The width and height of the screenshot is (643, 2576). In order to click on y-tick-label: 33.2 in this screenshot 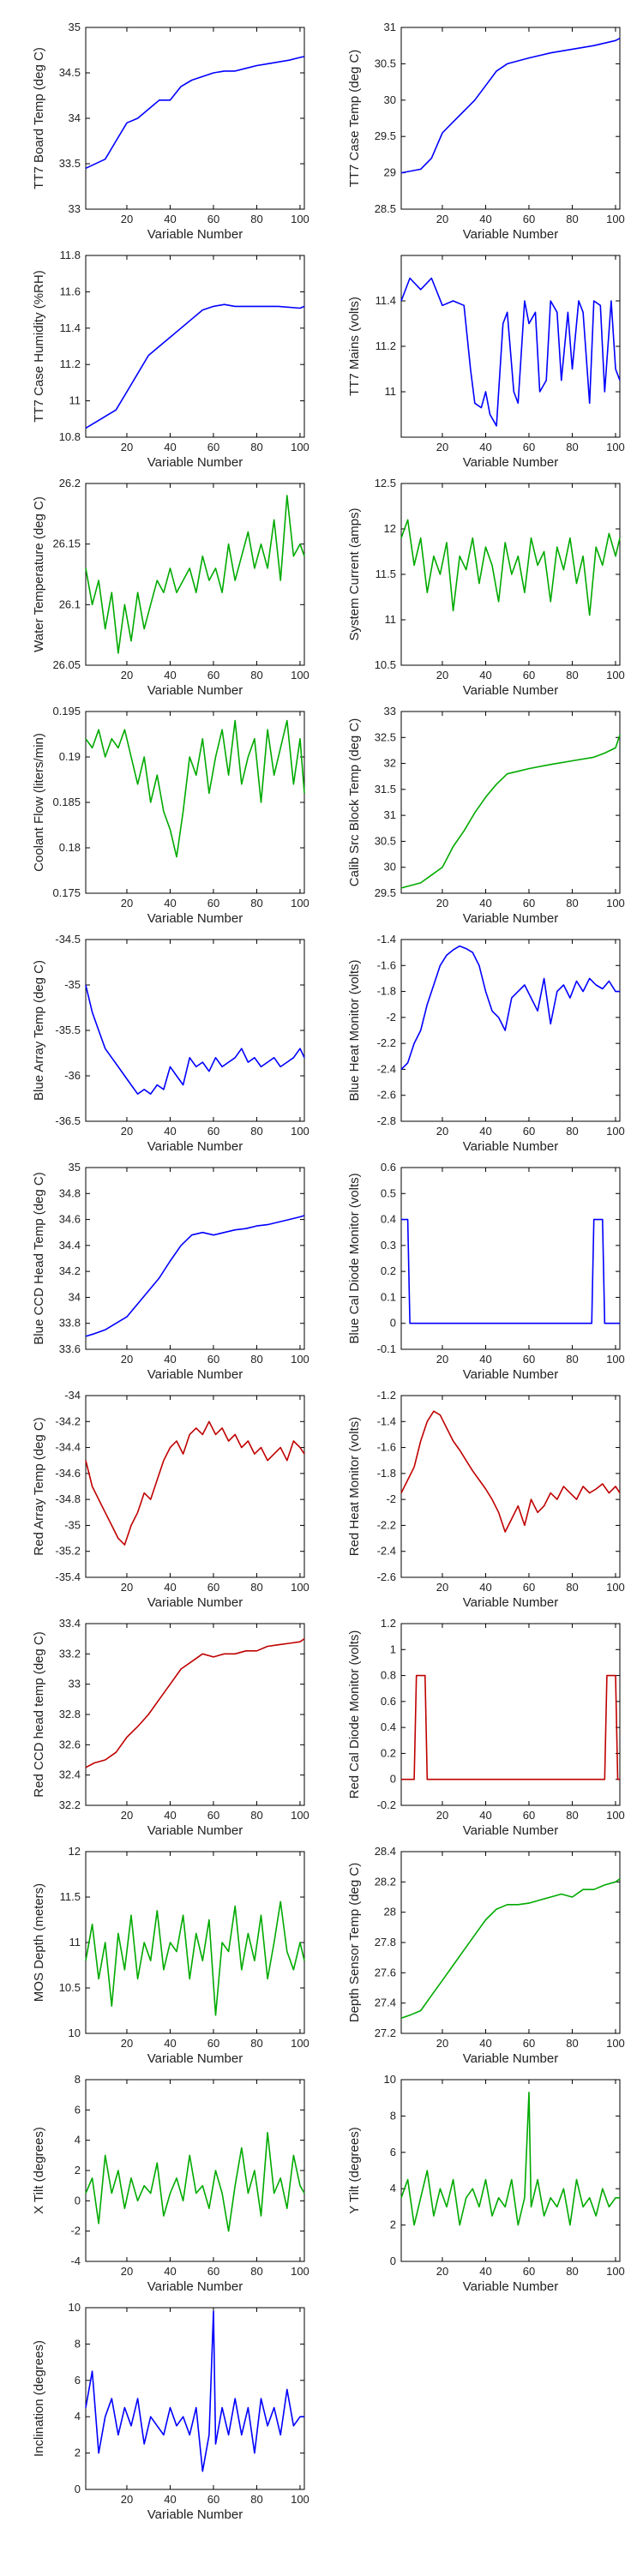, I will do `click(70, 1653)`.